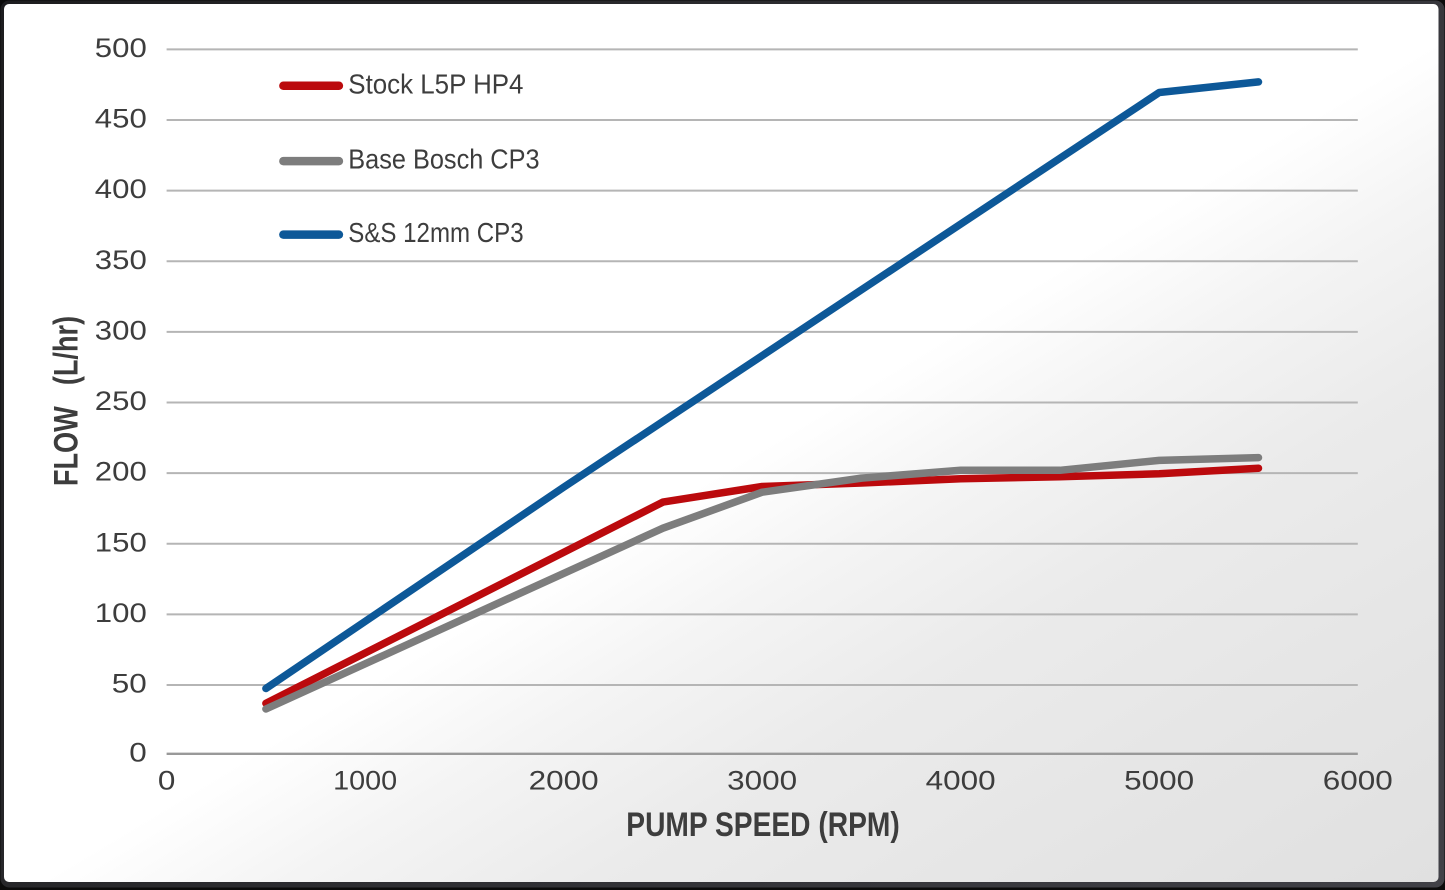  Describe the element at coordinates (762, 825) in the screenshot. I see `svg-text: PUMP SPEED (RPM)` at that location.